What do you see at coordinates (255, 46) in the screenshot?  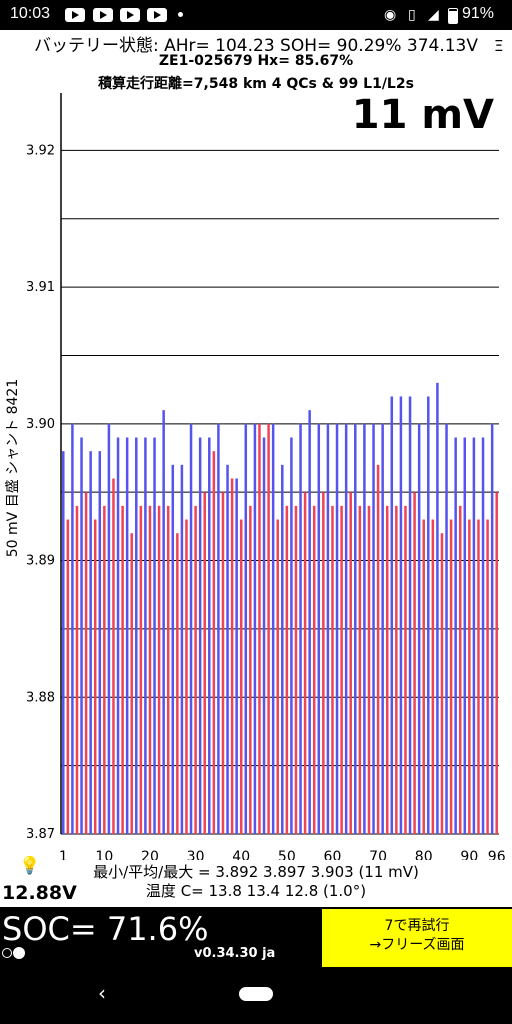 I see `battery-status-line: バッテリー状態: AHr= 104.23 SOH= 90.29% 374.13V` at bounding box center [255, 46].